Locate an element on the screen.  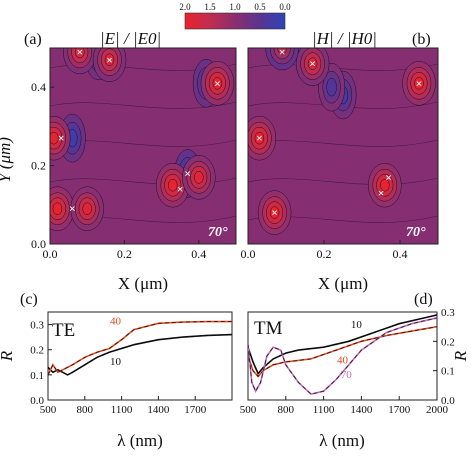
panel-c-ylabel: R is located at coordinates (8, 356).